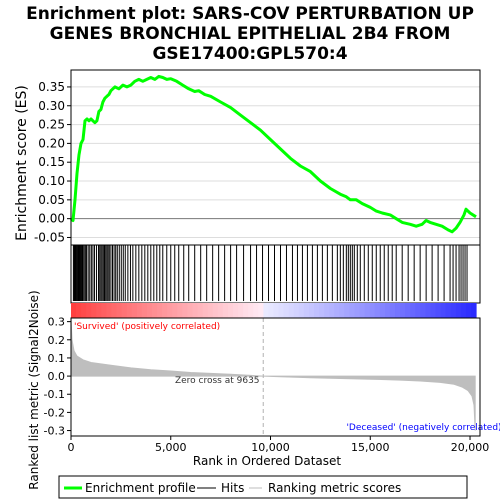 The width and height of the screenshot is (500, 504). What do you see at coordinates (49, 237) in the screenshot?
I see `es-tick-label: -0.05` at bounding box center [49, 237].